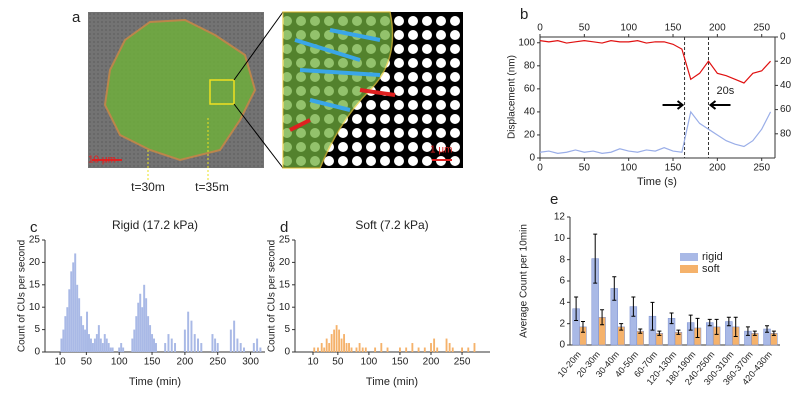 The width and height of the screenshot is (800, 409). I want to click on zoom-box, so click(222, 92).